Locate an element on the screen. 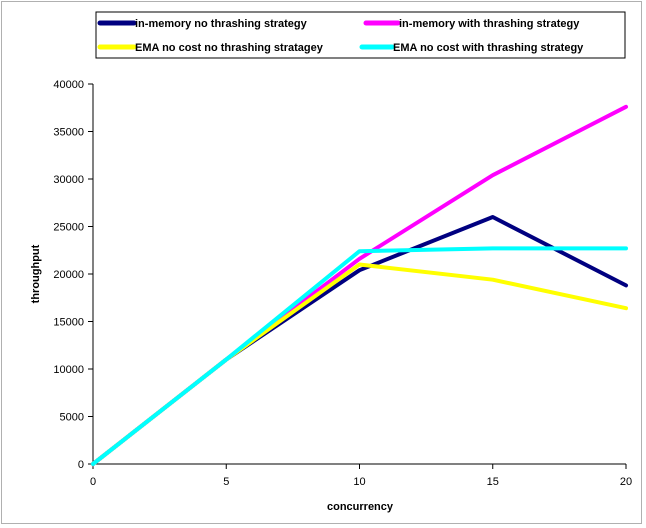 This screenshot has height=528, width=646. legend-label: EMA no cost no thrashing stratagey is located at coordinates (229, 48).